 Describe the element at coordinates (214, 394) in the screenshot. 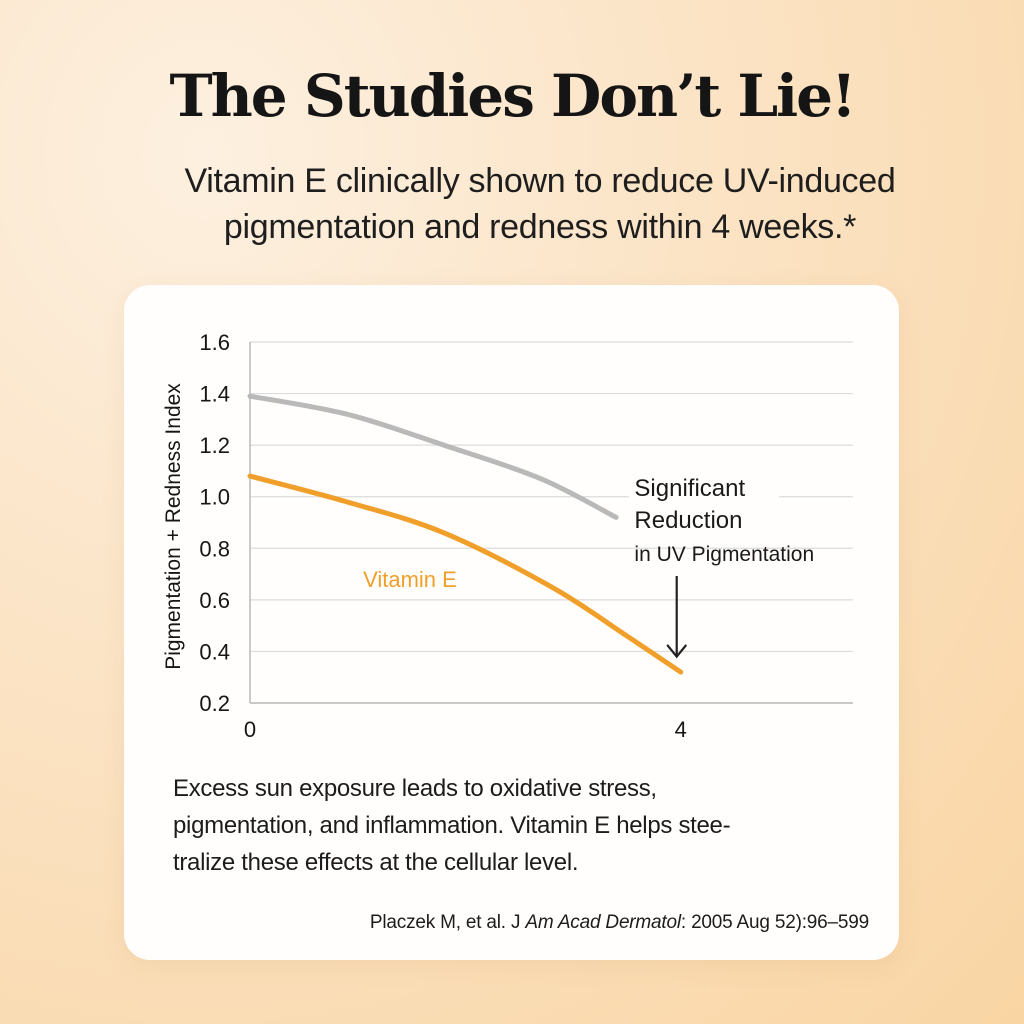

I see `y-tick-label: 1.4` at that location.